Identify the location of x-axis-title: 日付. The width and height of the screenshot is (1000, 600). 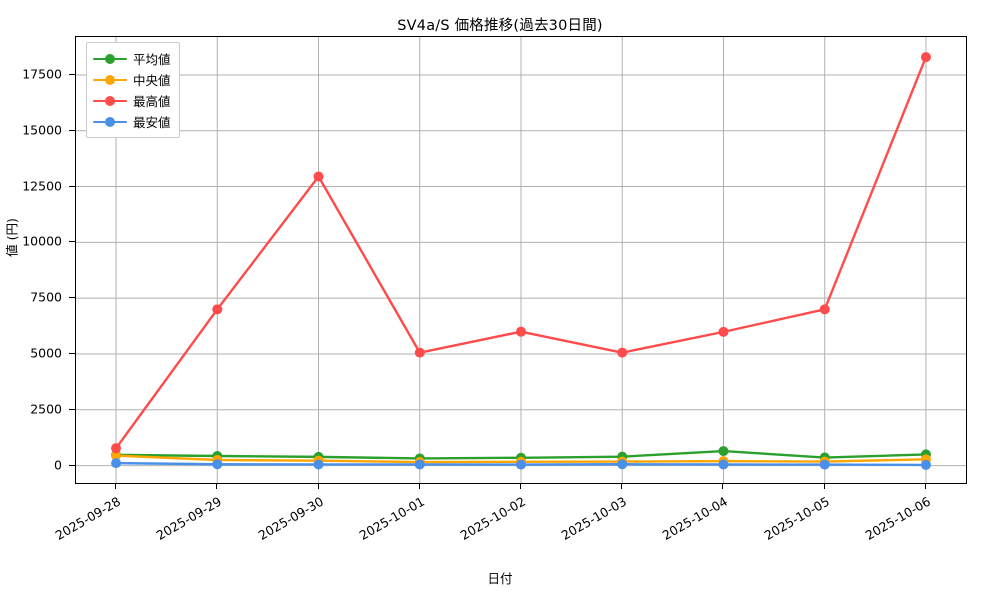
(500, 578).